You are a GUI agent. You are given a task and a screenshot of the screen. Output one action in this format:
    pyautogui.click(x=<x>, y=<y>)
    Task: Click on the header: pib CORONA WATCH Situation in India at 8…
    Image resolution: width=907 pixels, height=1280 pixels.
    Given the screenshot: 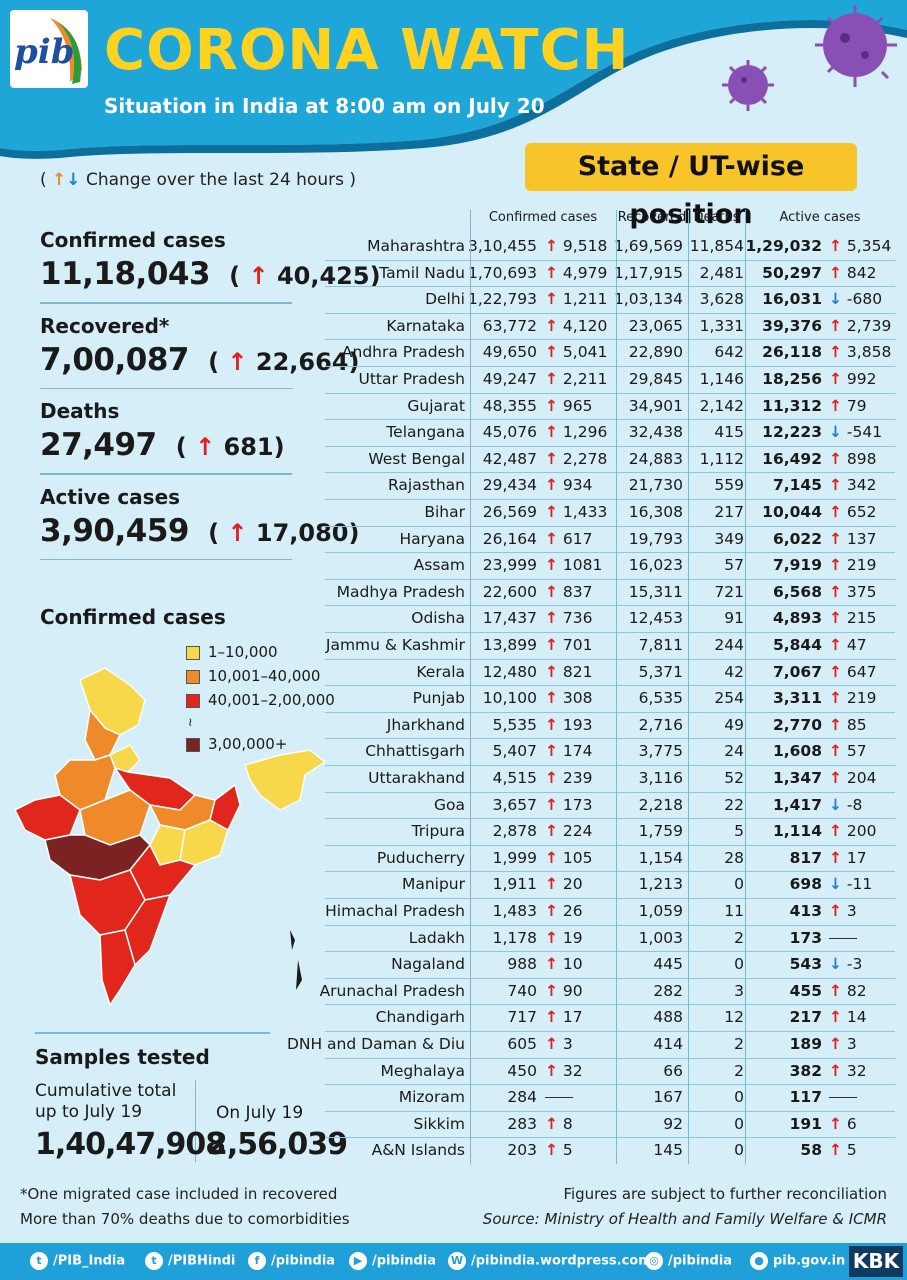 What is the action you would take?
    pyautogui.click(x=453, y=79)
    